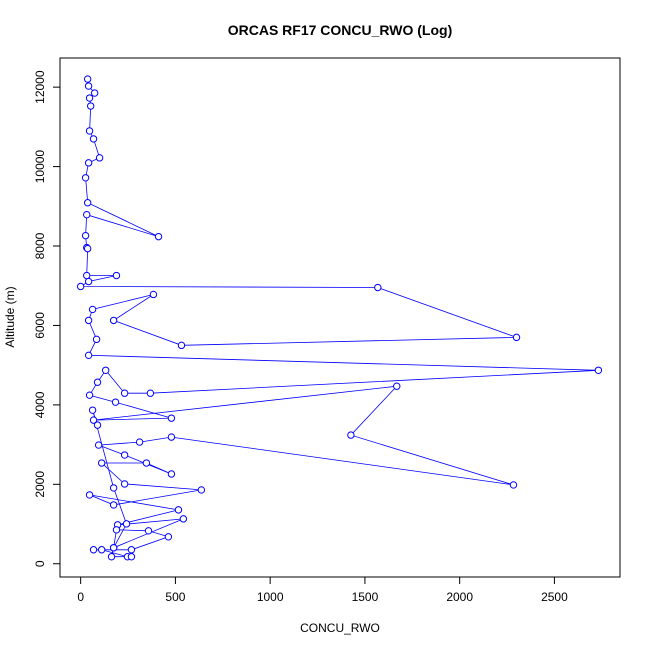 Image resolution: width=650 pixels, height=650 pixels. I want to click on x-tick-label: 1000, so click(270, 597).